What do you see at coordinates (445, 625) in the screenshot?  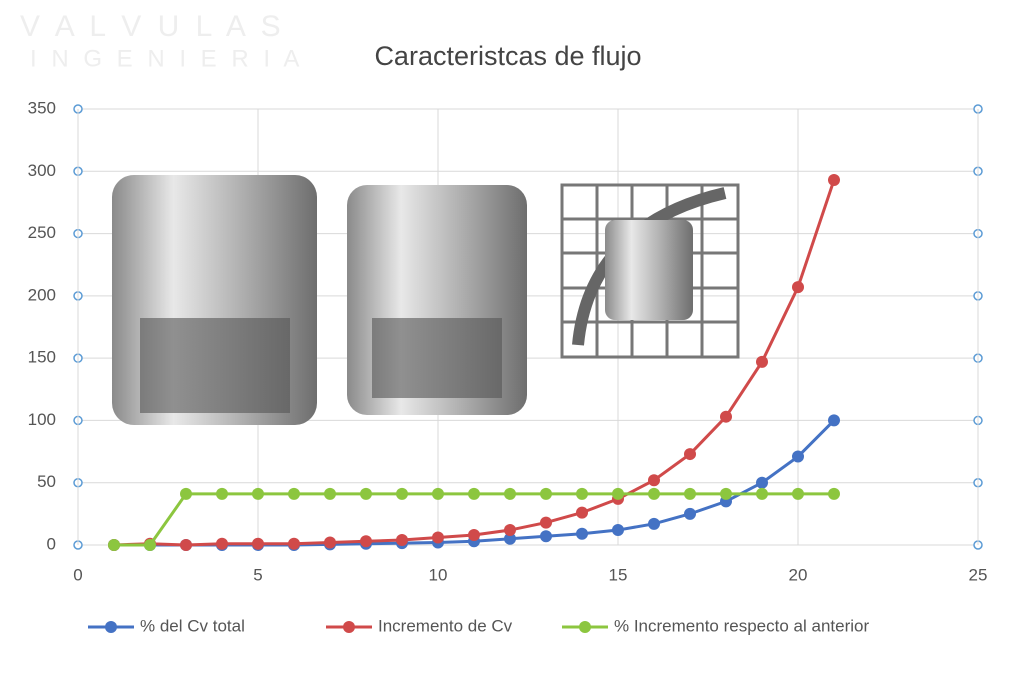 I see `legend-label: Incremento de Cv` at bounding box center [445, 625].